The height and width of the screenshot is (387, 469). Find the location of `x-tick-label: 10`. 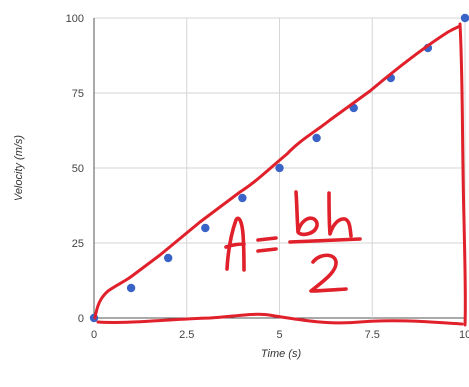

x-tick-label: 10 is located at coordinates (464, 335).